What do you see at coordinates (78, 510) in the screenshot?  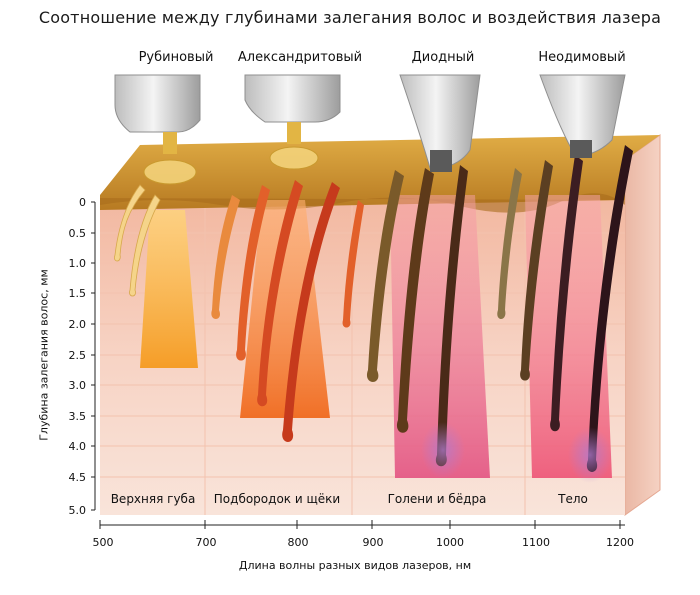 I see `y-tick: 5.0` at bounding box center [78, 510].